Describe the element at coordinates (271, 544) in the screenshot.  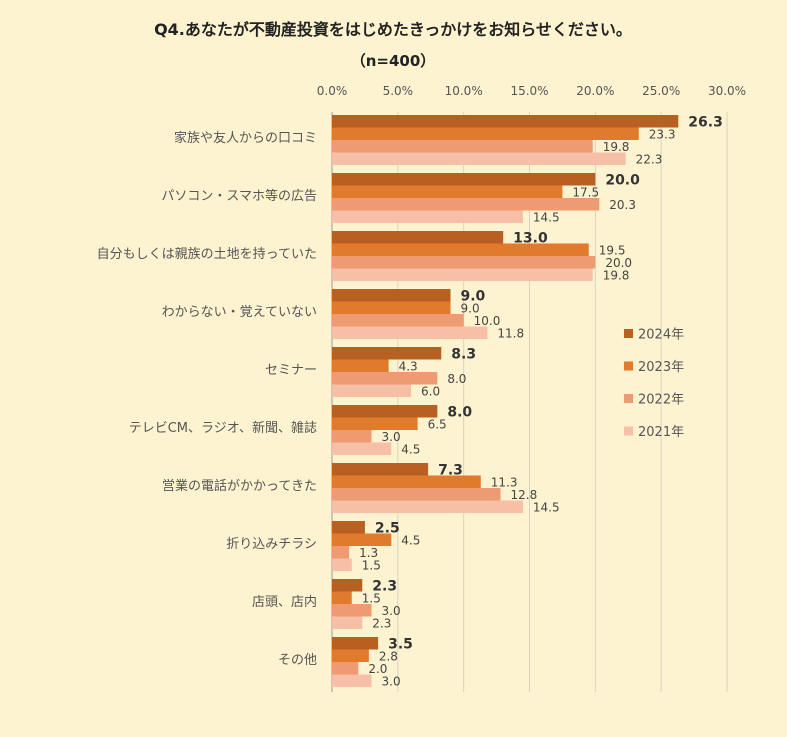
I see `category-label: 折り込みチラシ` at that location.